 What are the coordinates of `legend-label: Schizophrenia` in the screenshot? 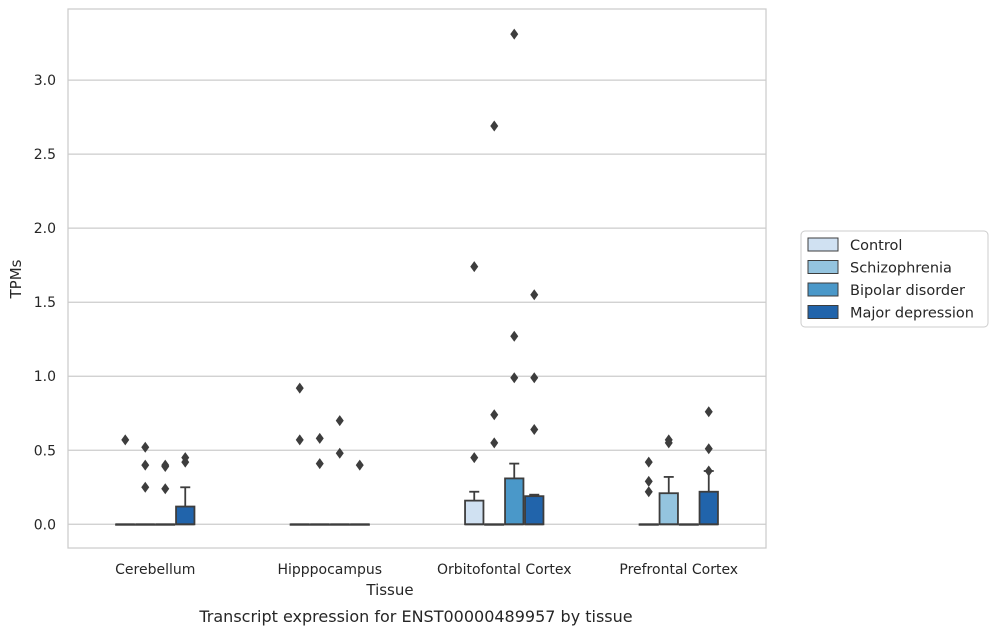 It's located at (901, 269).